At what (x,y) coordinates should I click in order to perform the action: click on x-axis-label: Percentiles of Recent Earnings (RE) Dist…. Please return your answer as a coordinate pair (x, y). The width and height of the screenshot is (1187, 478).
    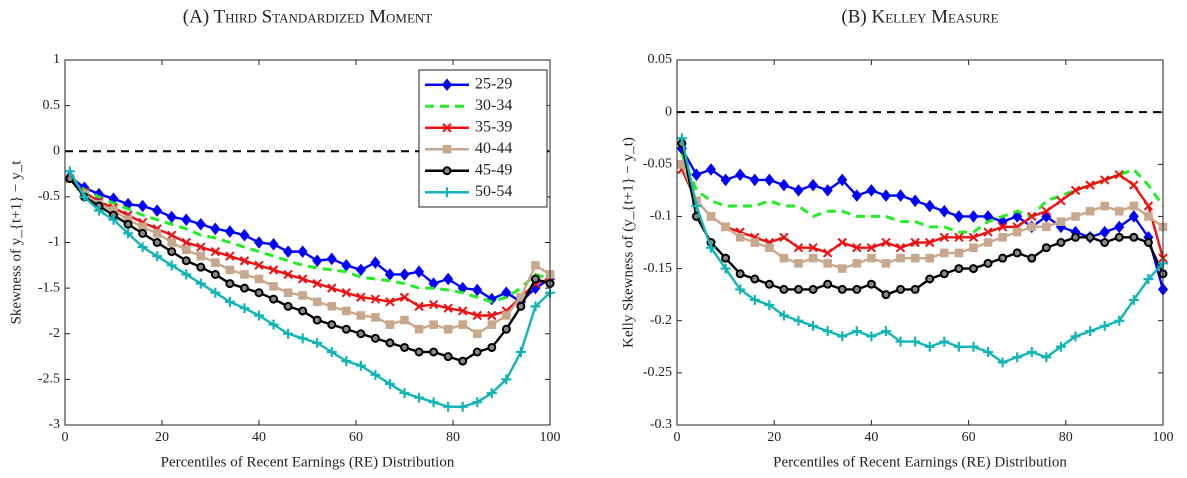
    Looking at the image, I should click on (308, 462).